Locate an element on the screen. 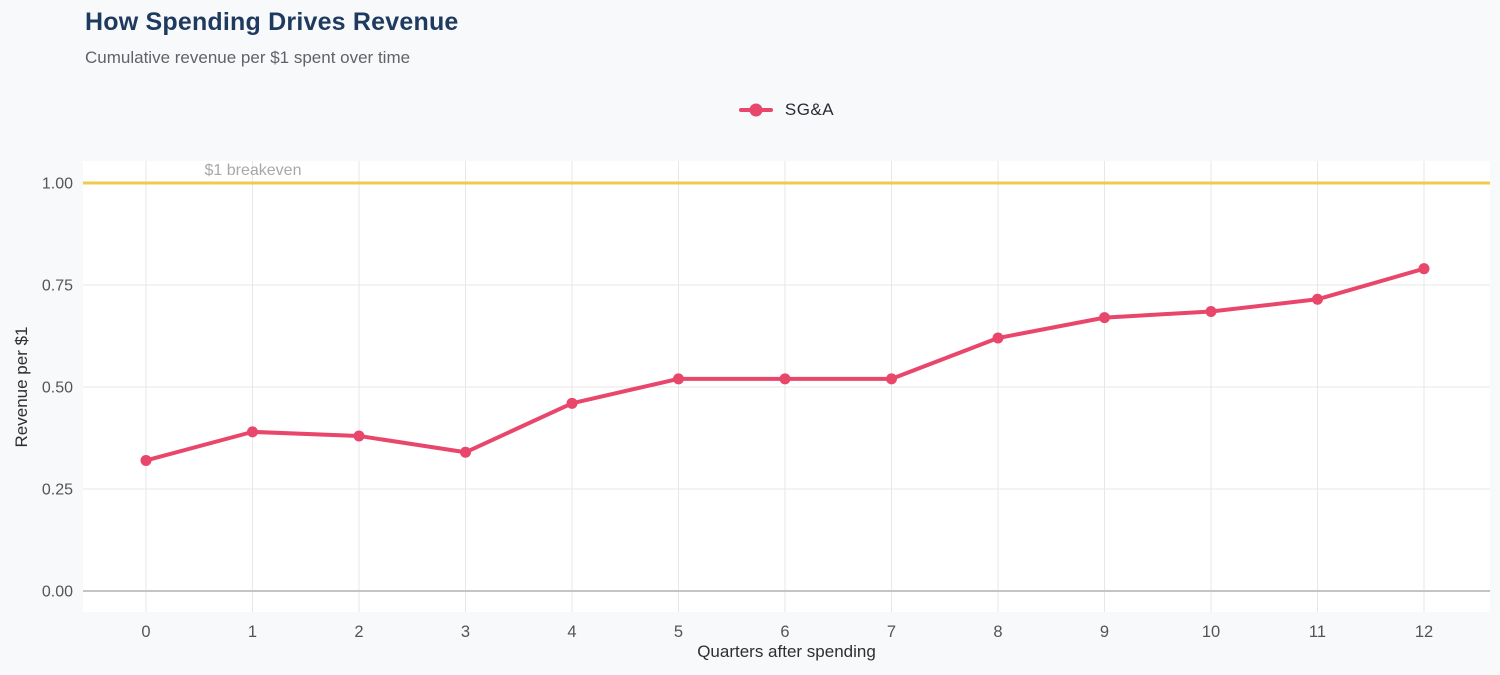 The height and width of the screenshot is (675, 1500). data-point-q2 is located at coordinates (359, 436).